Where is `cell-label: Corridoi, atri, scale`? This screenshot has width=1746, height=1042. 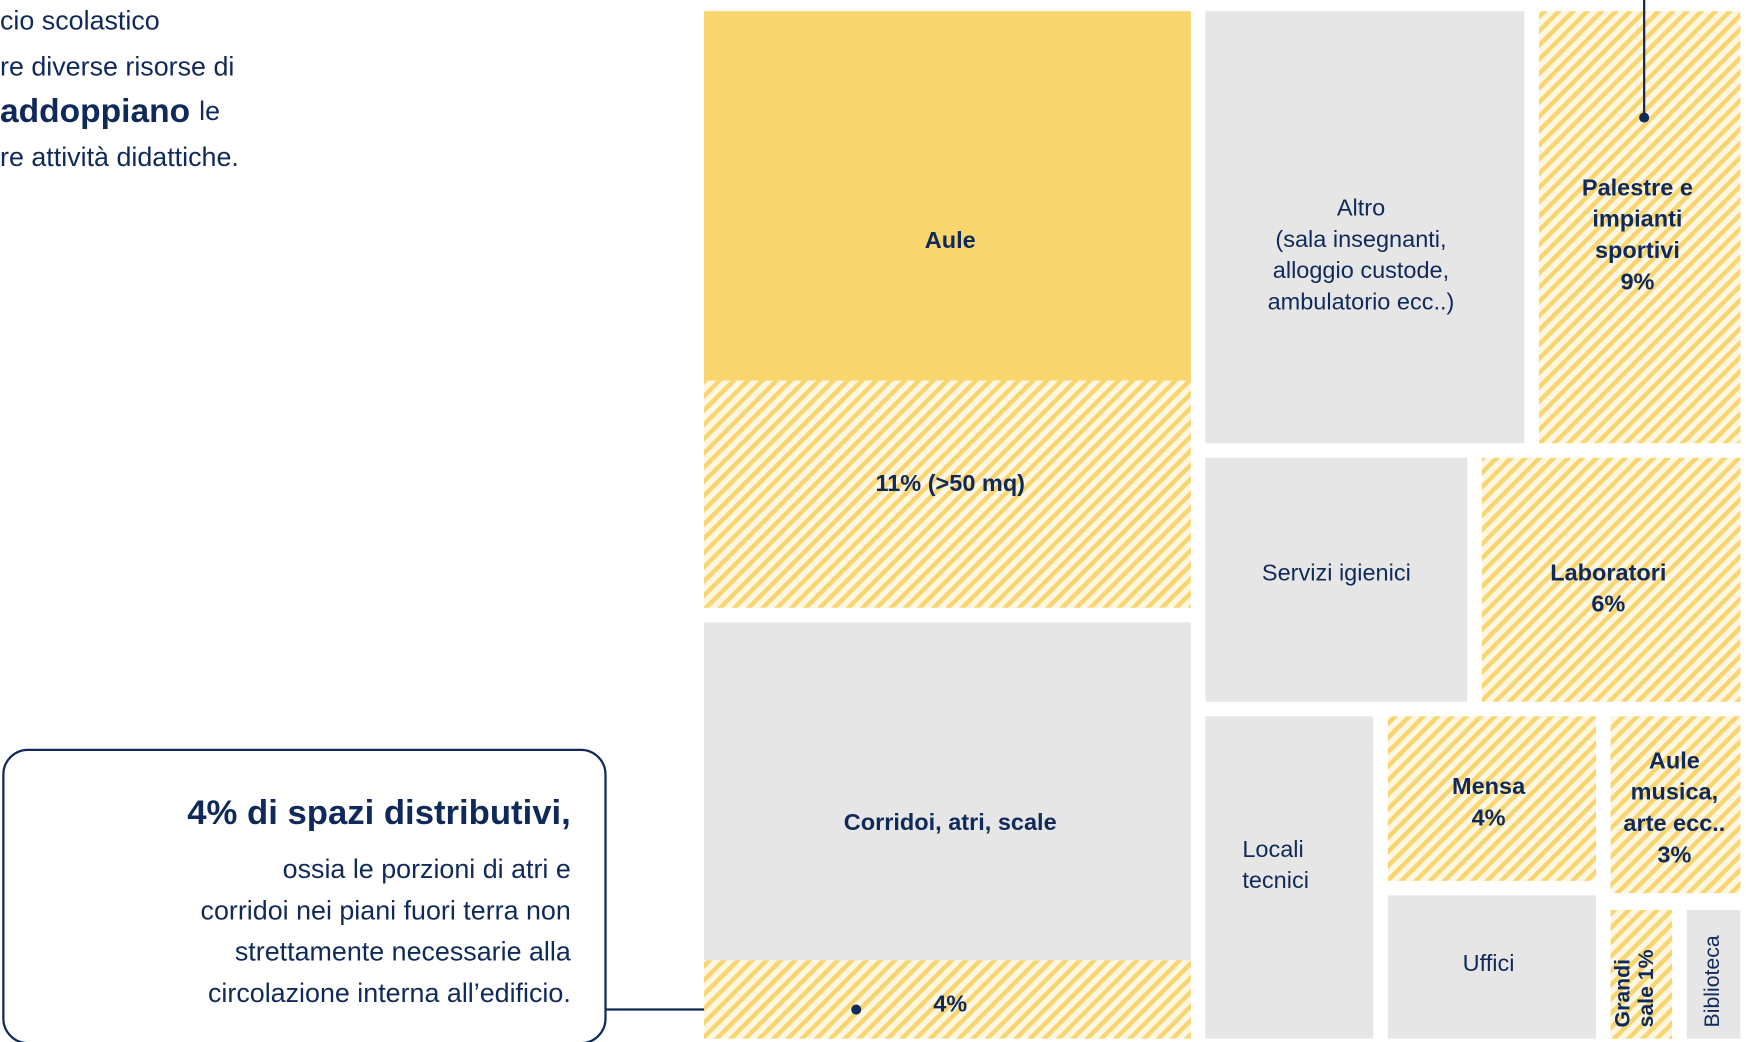
cell-label: Corridoi, atri, scale is located at coordinates (950, 822).